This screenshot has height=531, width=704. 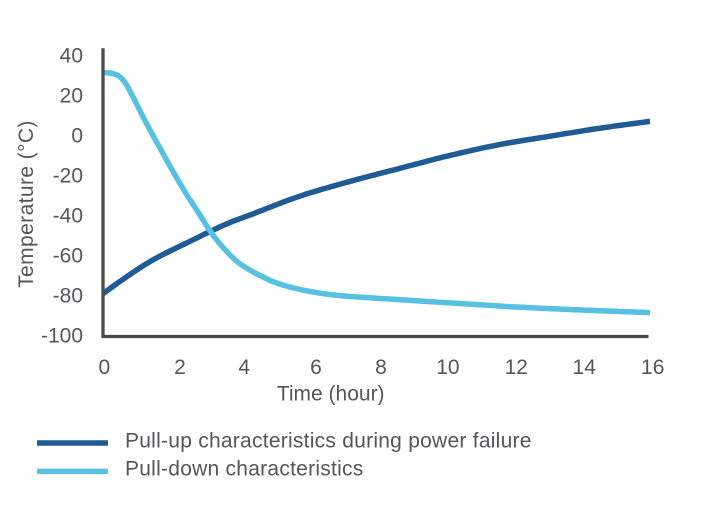 I want to click on svg-text: Pull-down characteristics, so click(x=244, y=469).